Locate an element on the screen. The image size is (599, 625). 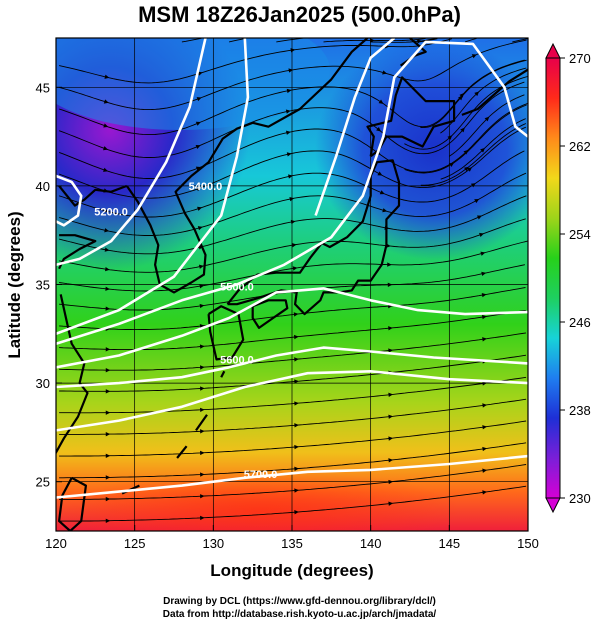
x-tick-label: 130 is located at coordinates (213, 543).